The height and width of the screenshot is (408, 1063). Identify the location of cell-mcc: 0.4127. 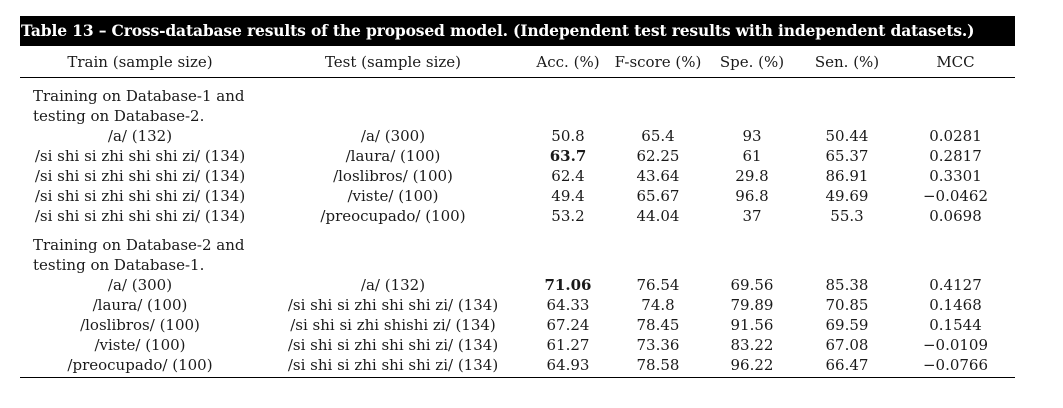
(955, 285).